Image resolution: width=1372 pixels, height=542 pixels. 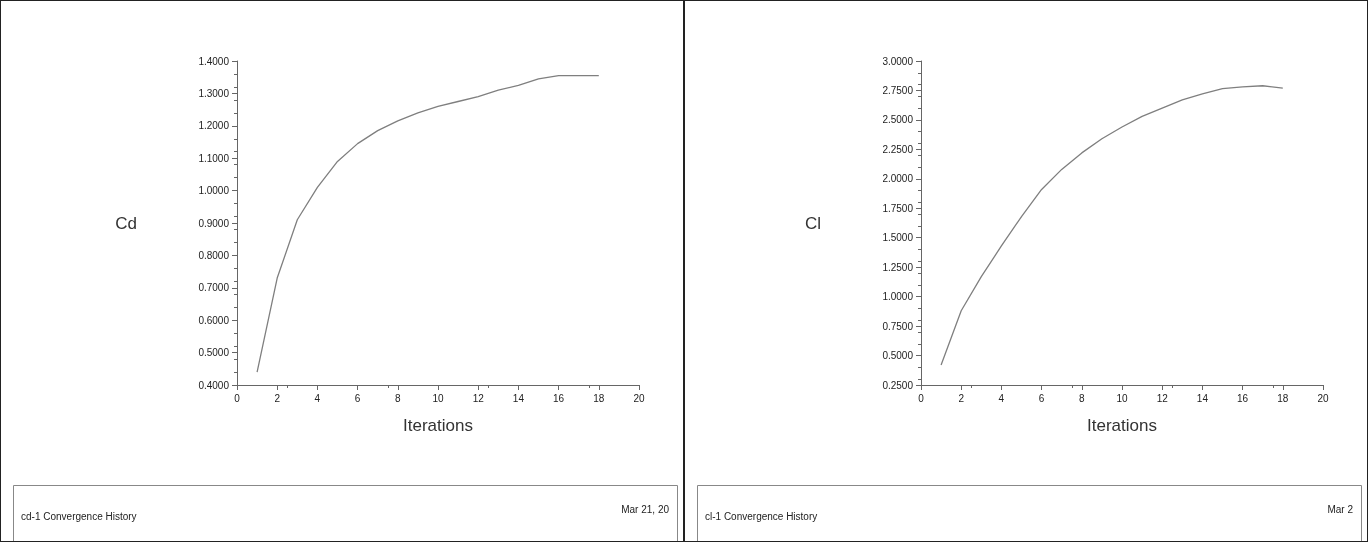 What do you see at coordinates (898, 267) in the screenshot?
I see `y-tick-label: 1.2500` at bounding box center [898, 267].